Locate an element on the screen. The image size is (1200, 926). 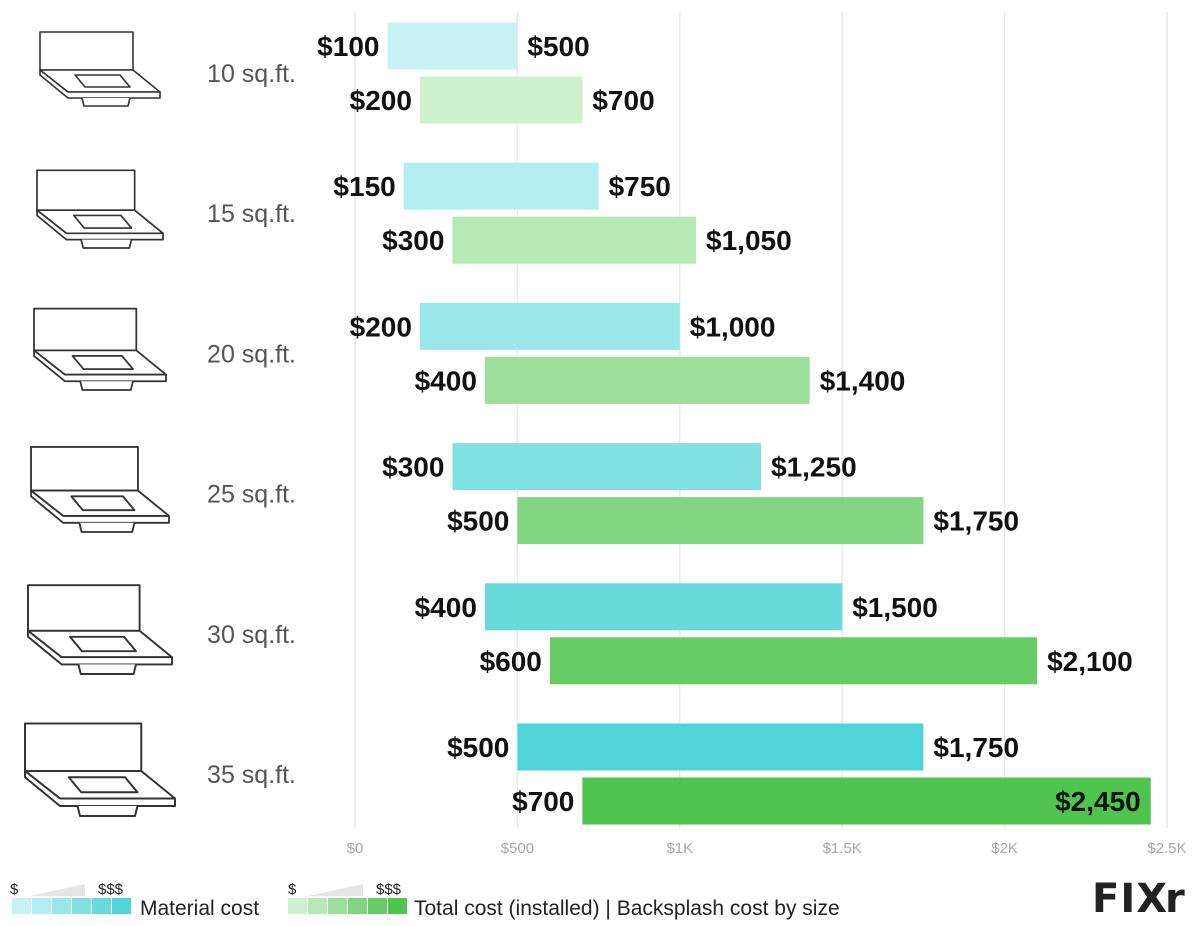
x-tick-label: $0 is located at coordinates (355, 848).